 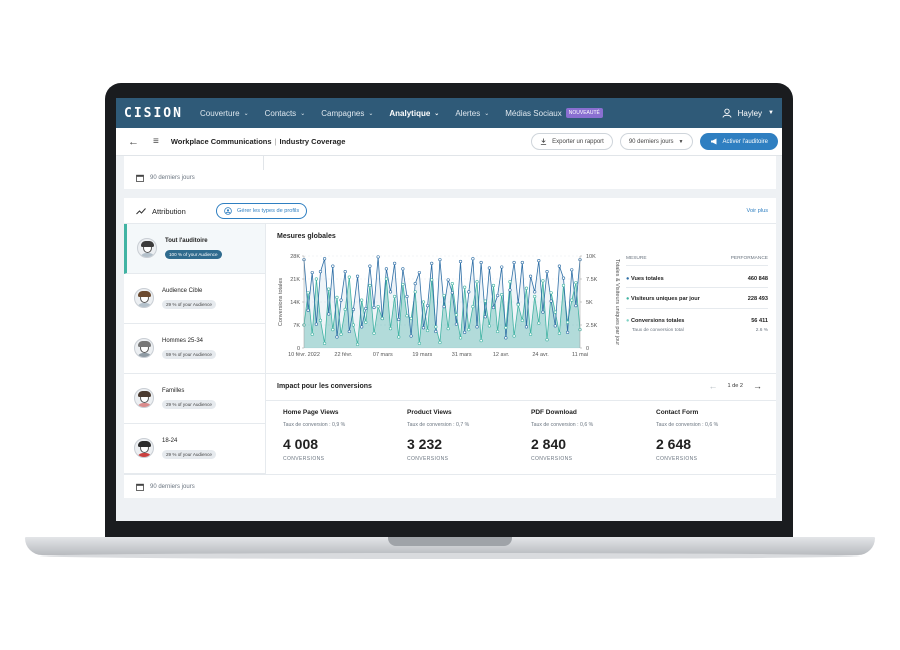 What do you see at coordinates (472, 113) in the screenshot?
I see `nav-alertes: Alertes ⌄` at bounding box center [472, 113].